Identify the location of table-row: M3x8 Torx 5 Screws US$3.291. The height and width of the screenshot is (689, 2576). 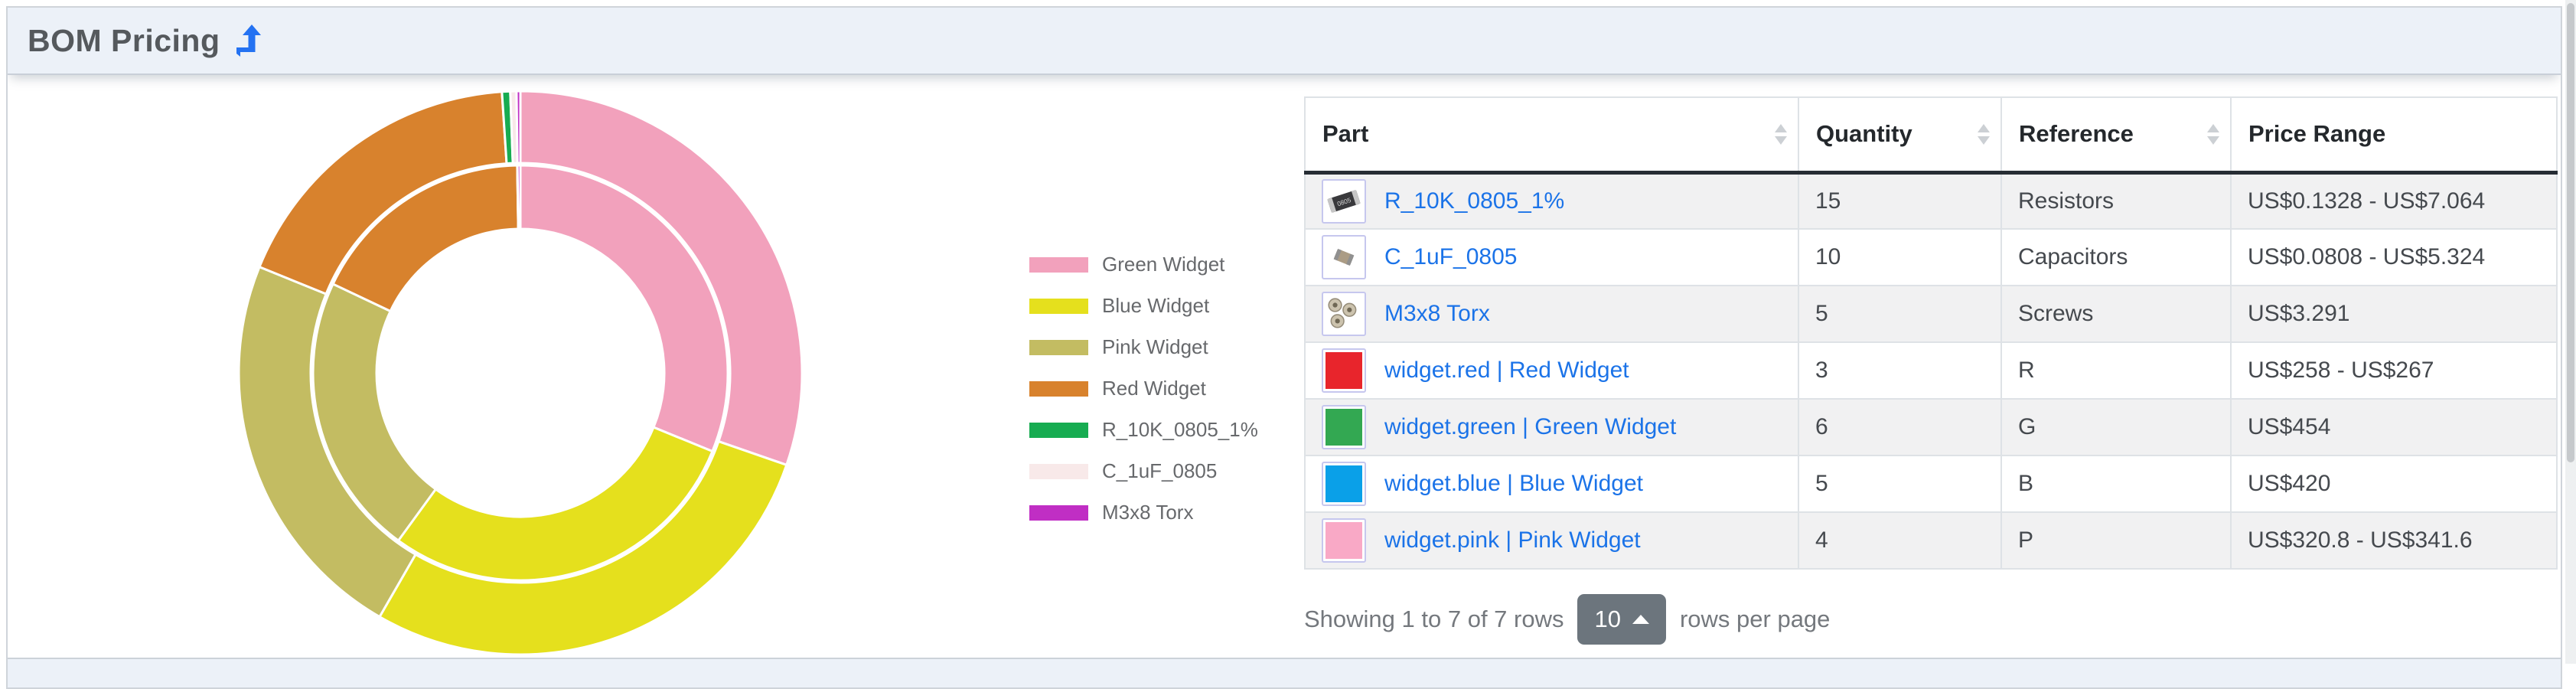
(1931, 314).